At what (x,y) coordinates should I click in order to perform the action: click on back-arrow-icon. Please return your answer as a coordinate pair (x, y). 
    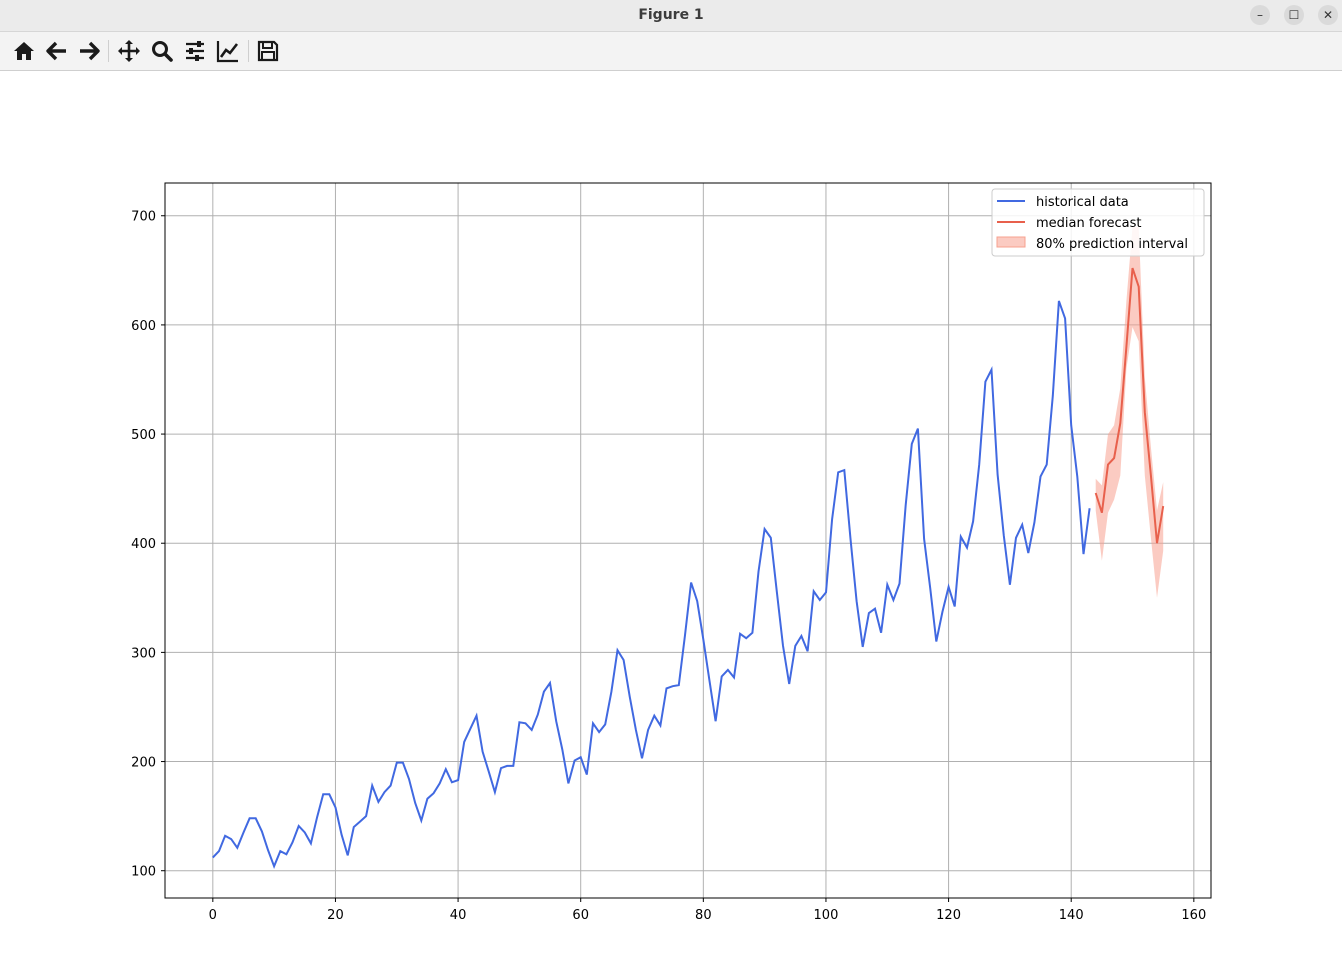
    Looking at the image, I should click on (56, 51).